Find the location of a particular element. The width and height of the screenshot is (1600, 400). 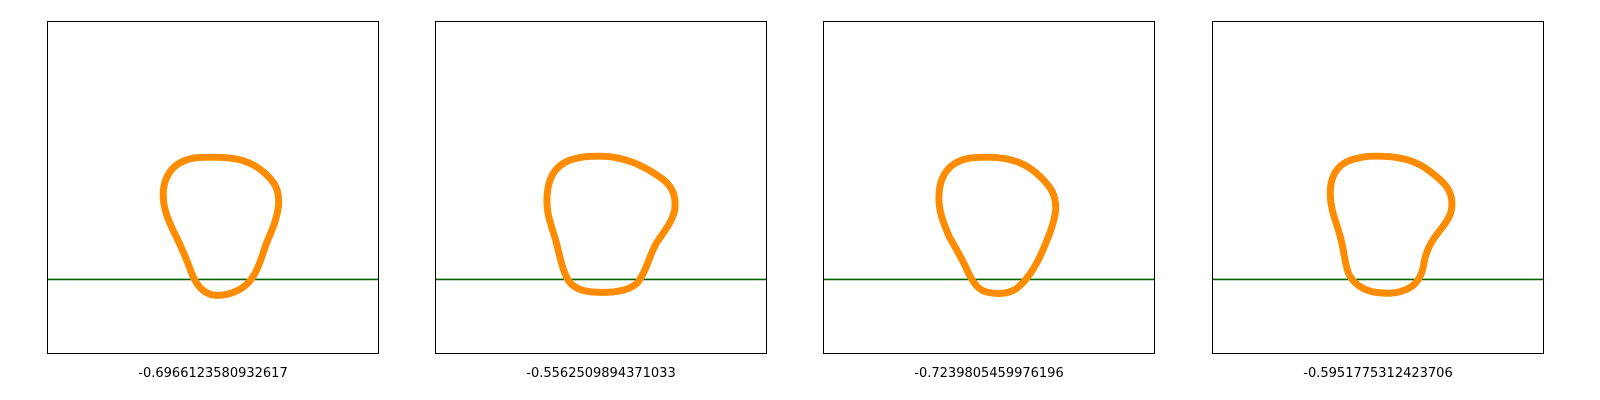

panel-4-caption: -0.5951775312423706 is located at coordinates (1378, 373).